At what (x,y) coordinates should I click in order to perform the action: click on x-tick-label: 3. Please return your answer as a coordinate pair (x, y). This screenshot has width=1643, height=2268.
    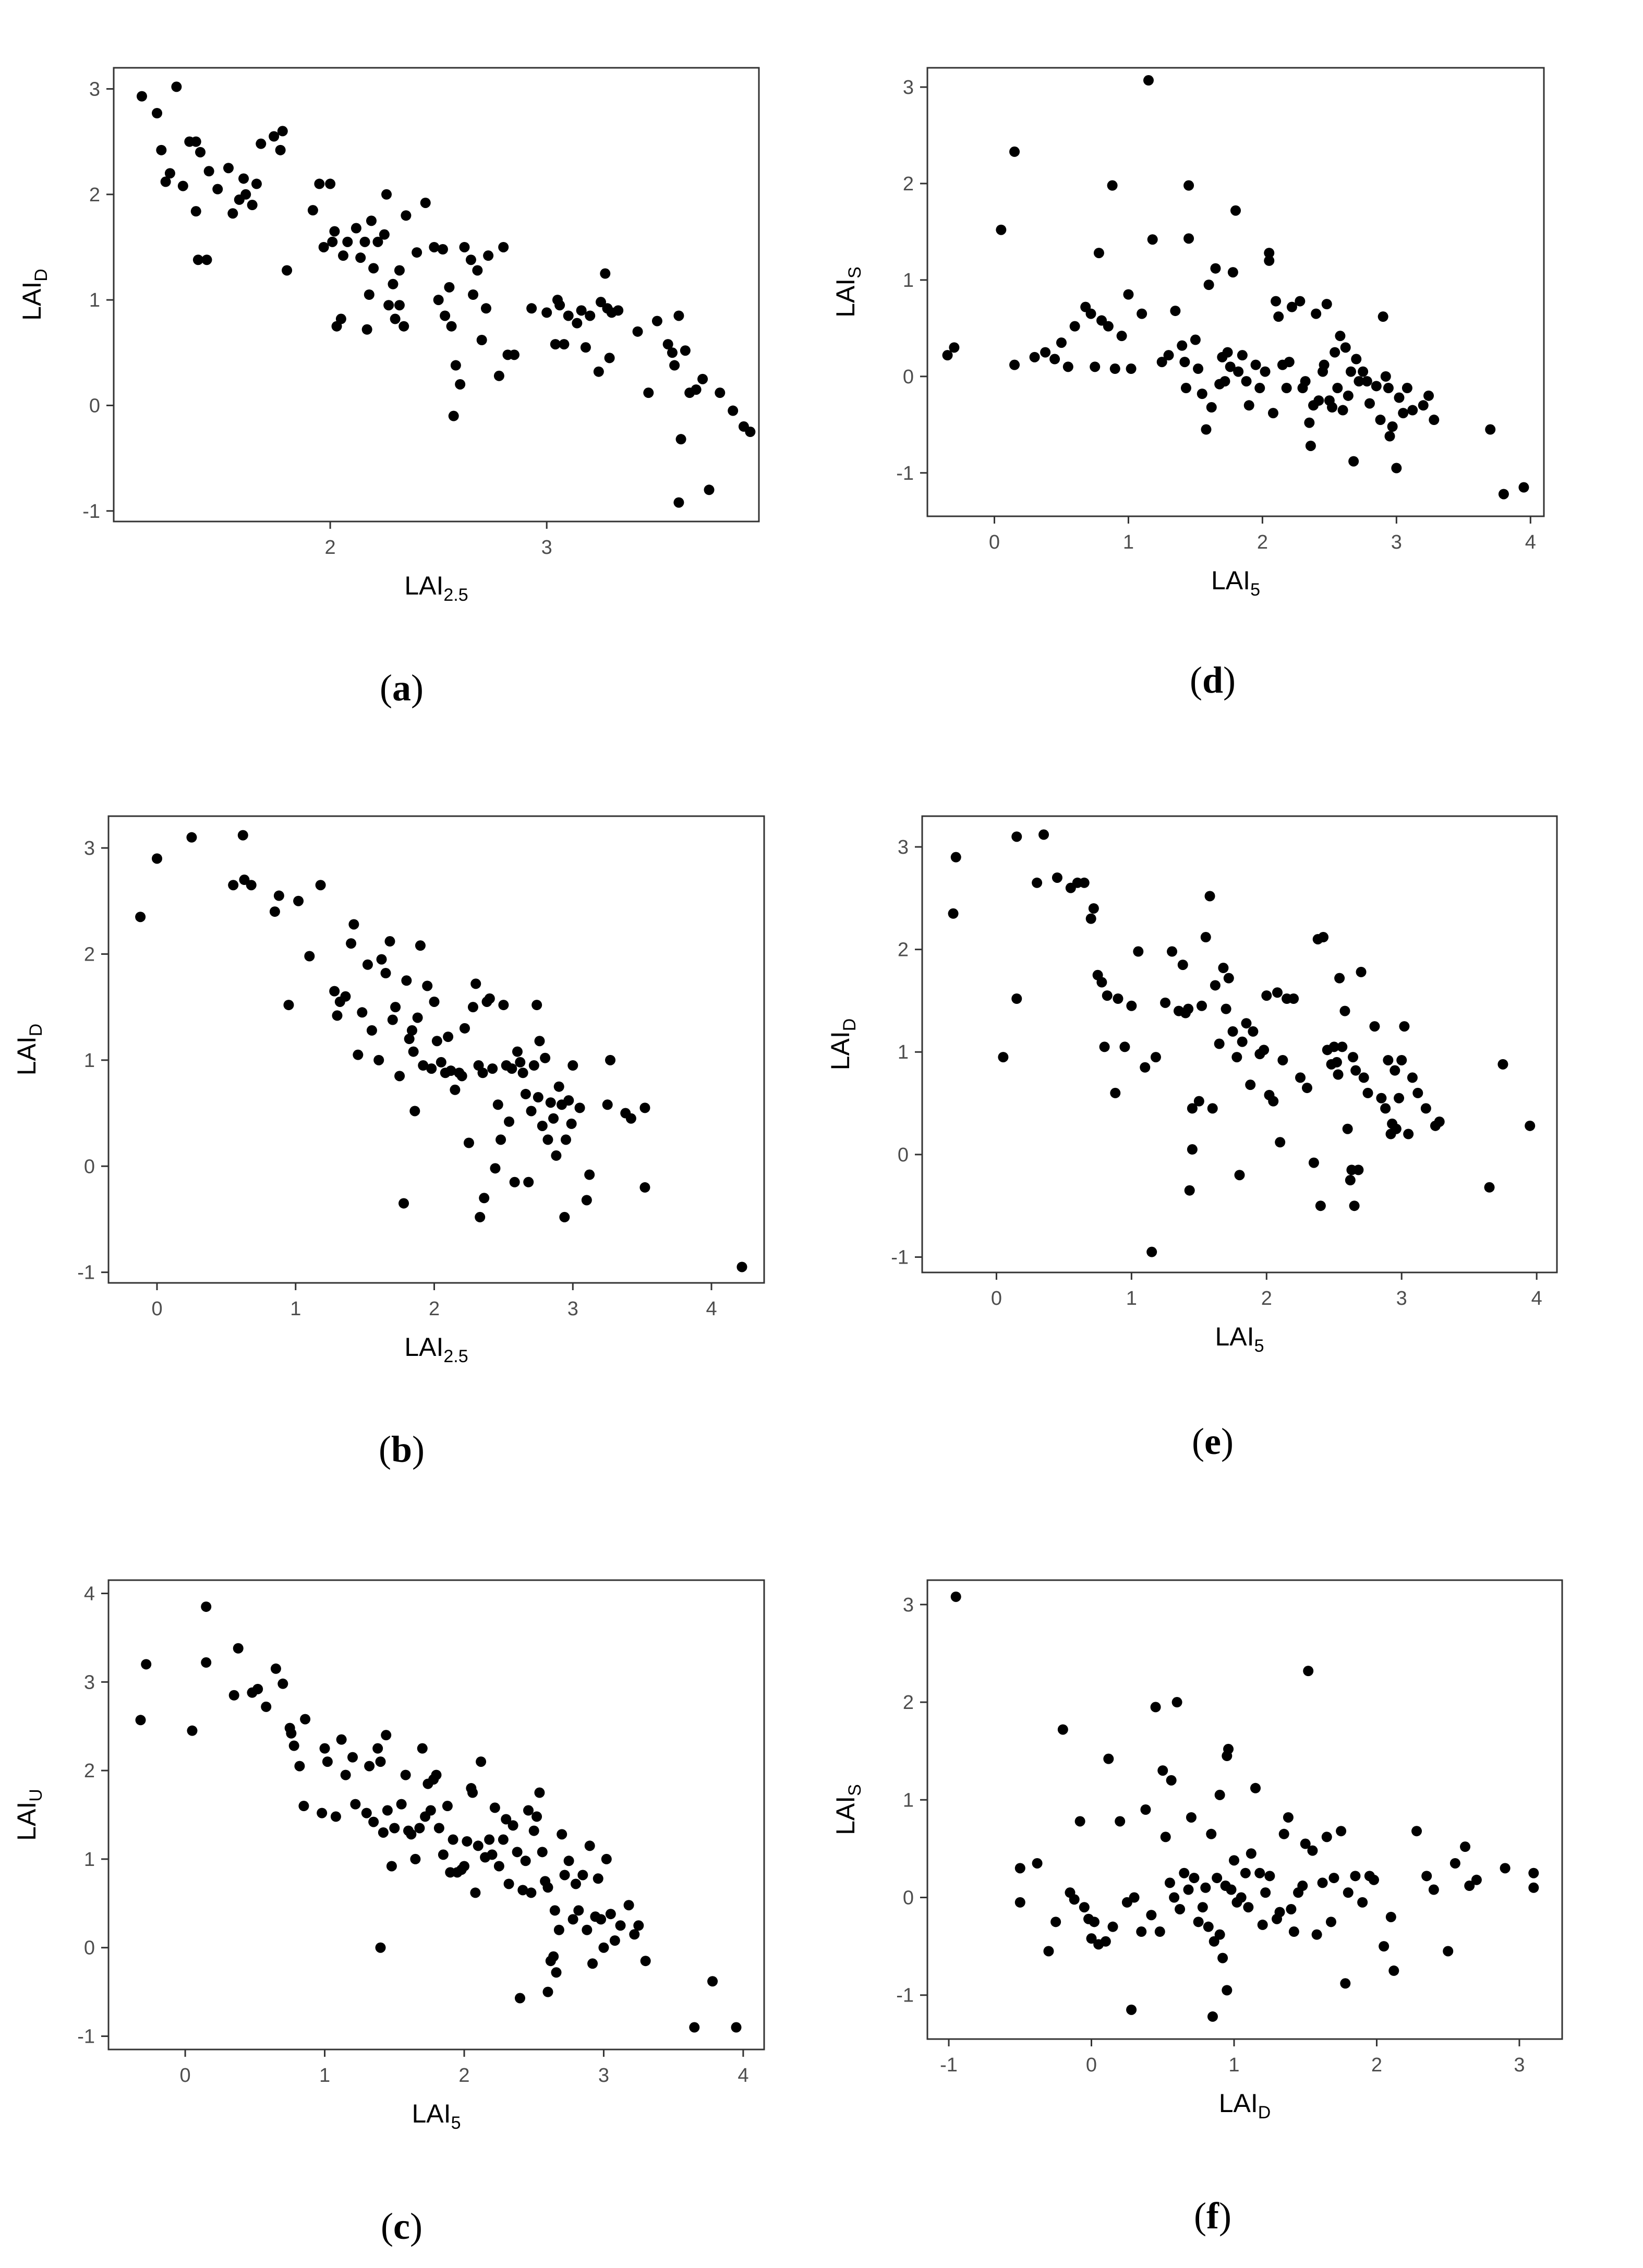
    Looking at the image, I should click on (1520, 2065).